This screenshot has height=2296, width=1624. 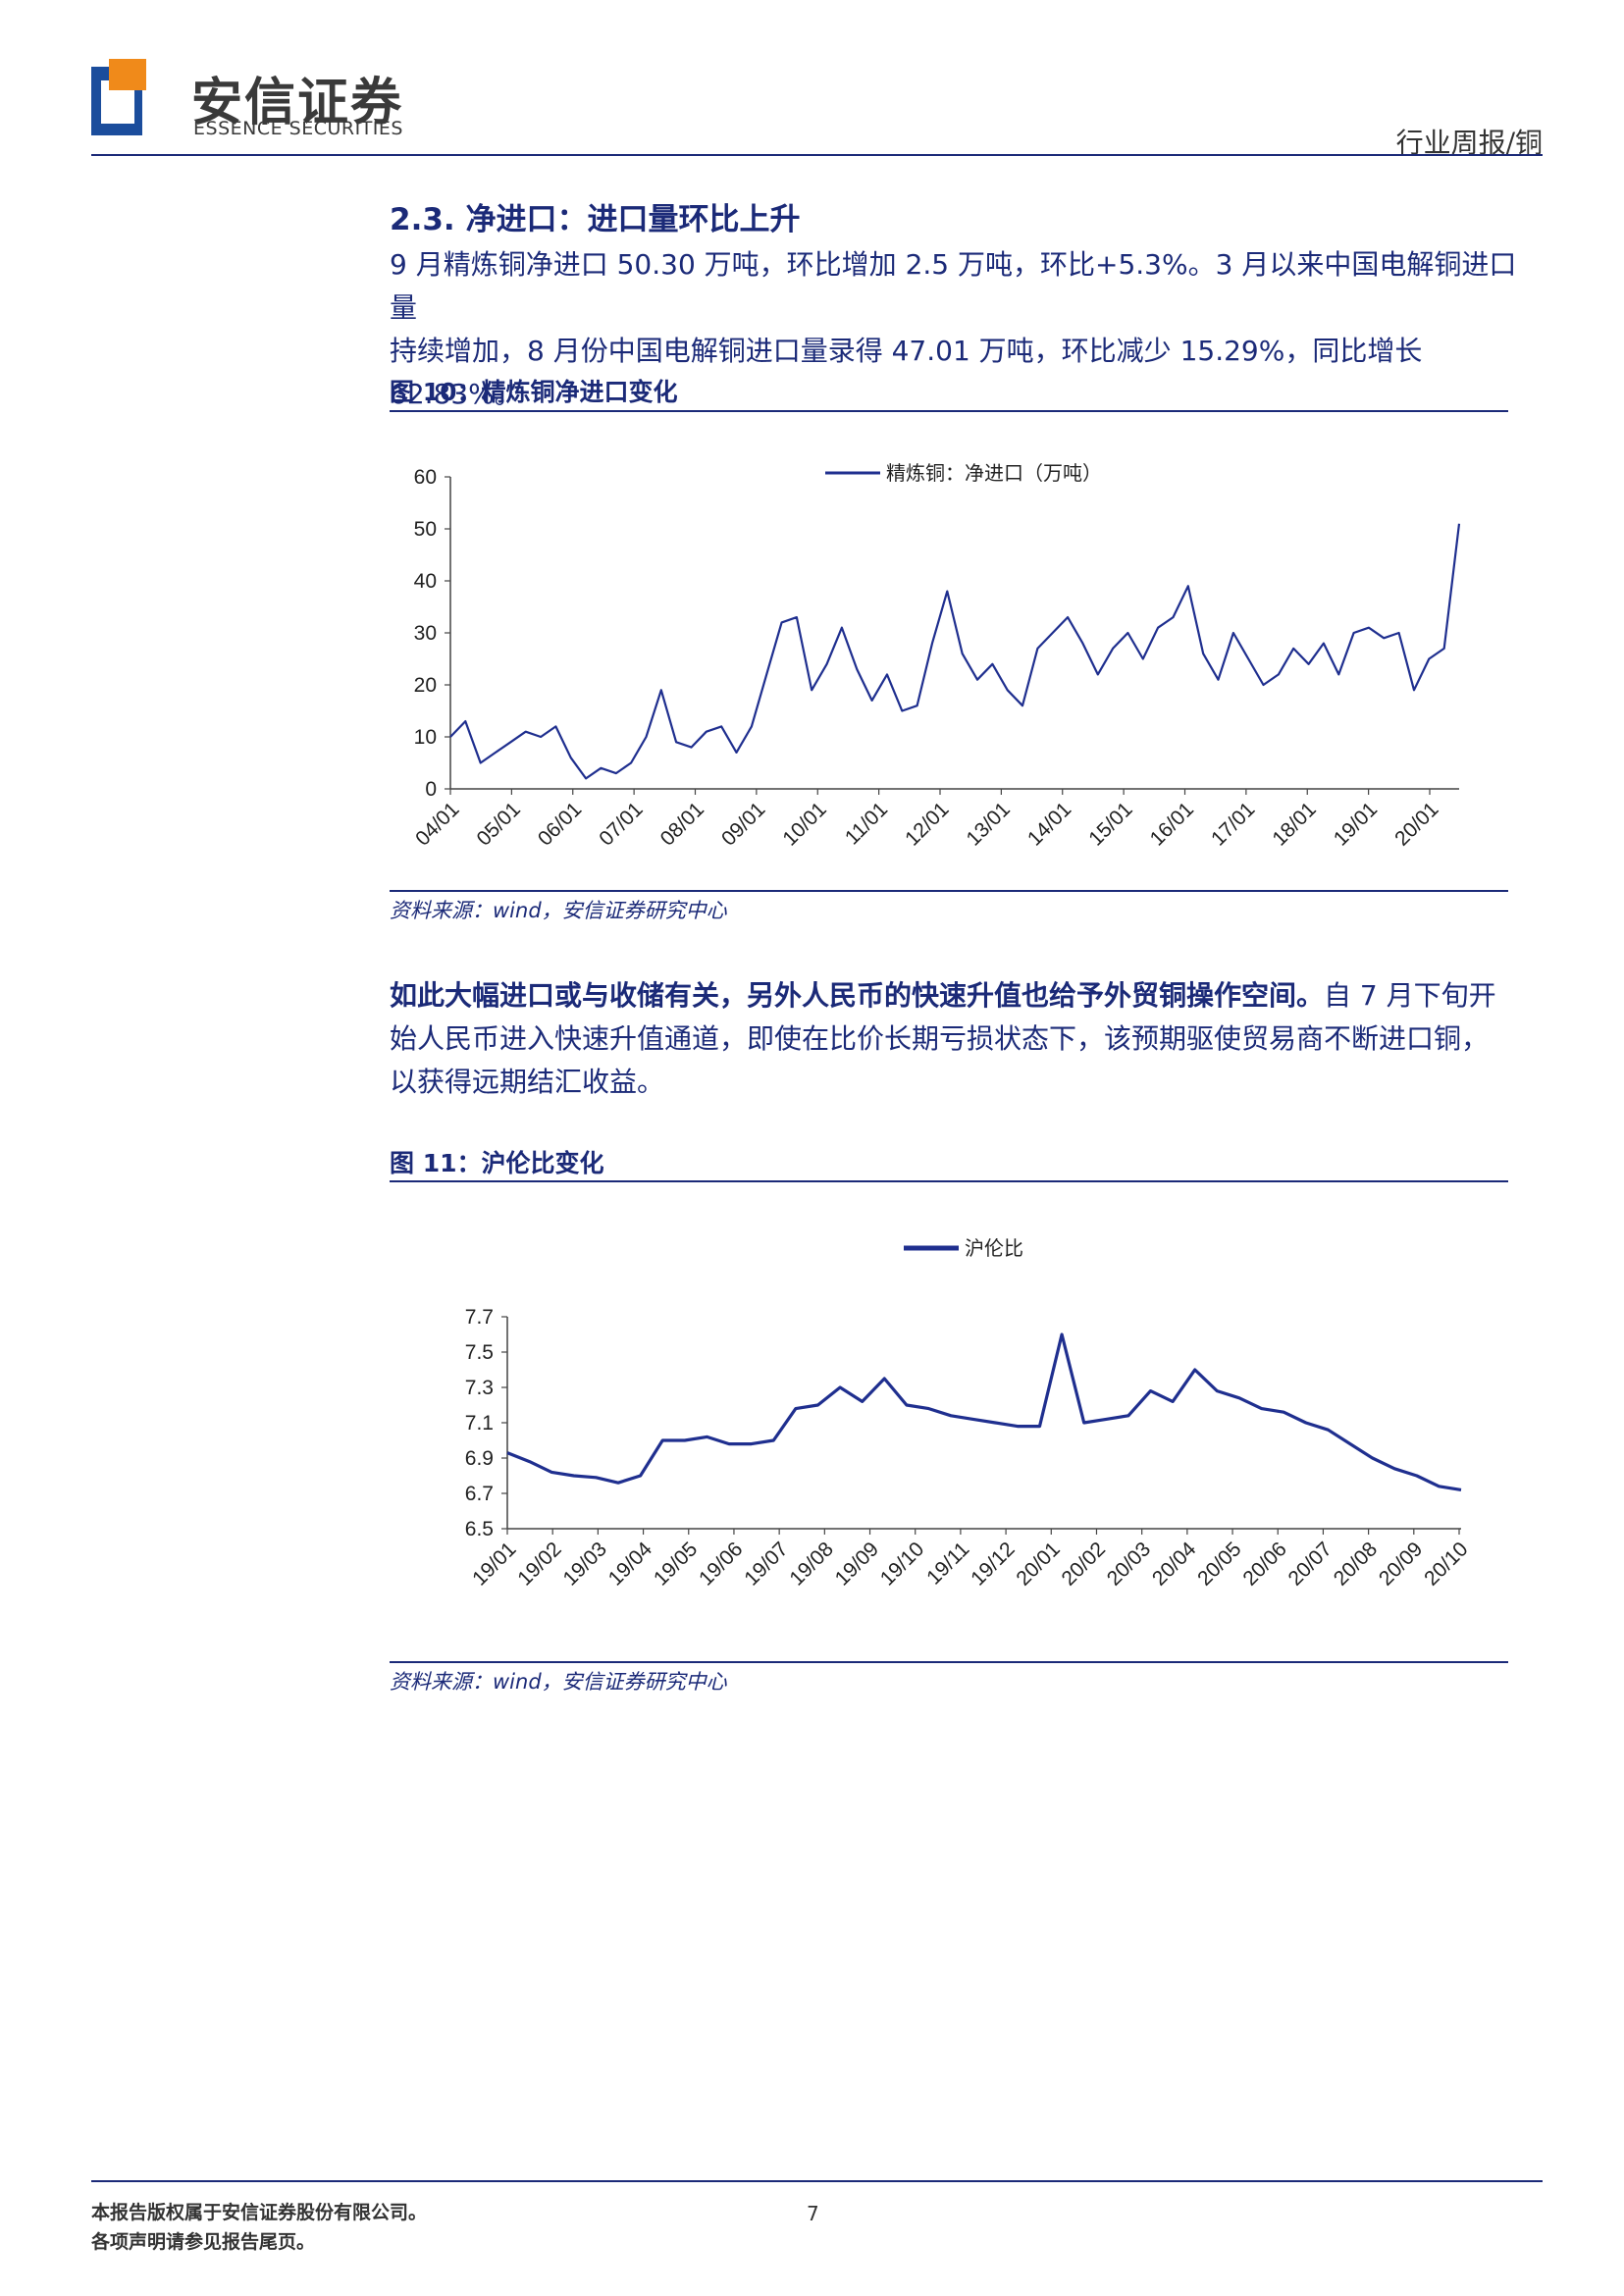 I want to click on x-tick-label: 19/08, so click(x=811, y=1564).